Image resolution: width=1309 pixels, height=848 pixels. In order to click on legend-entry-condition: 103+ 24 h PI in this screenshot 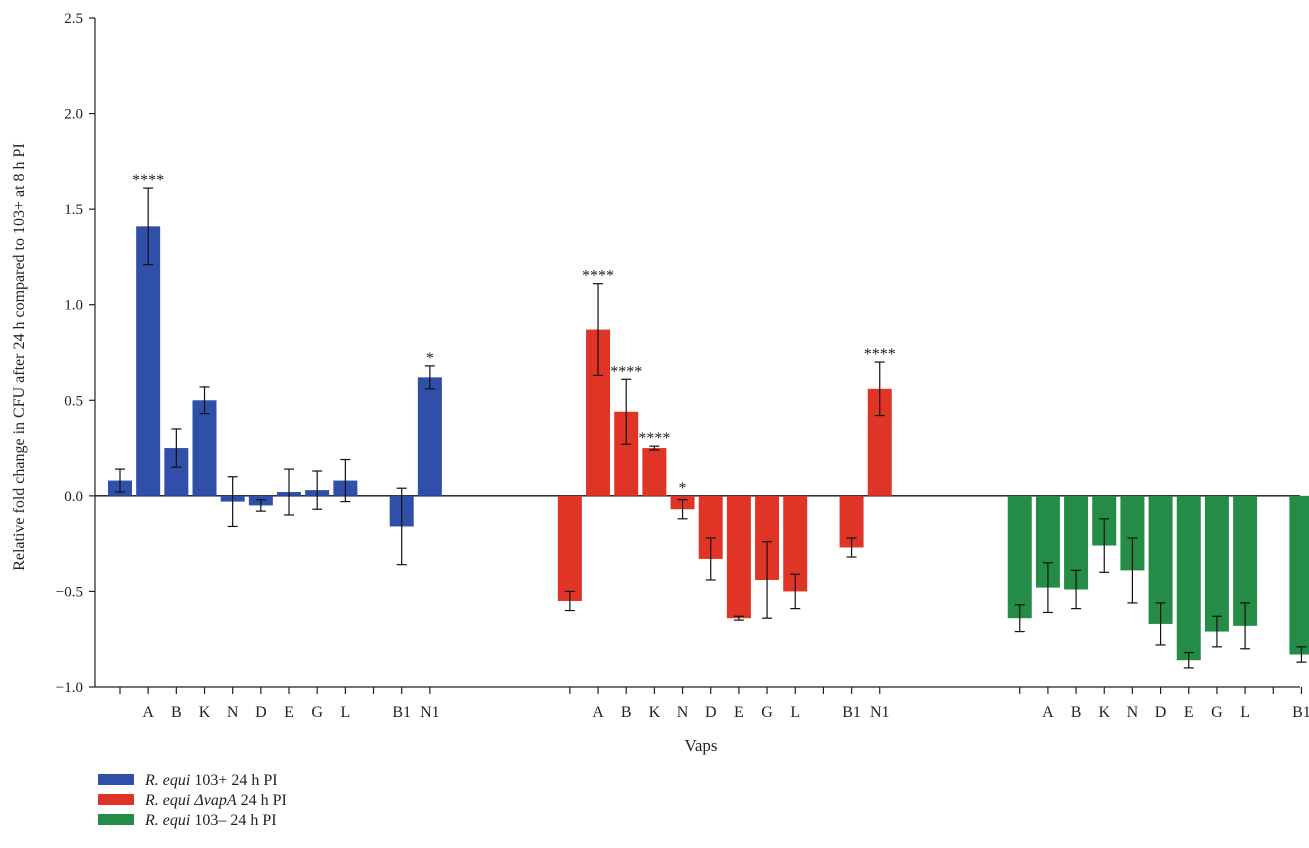, I will do `click(233, 780)`.